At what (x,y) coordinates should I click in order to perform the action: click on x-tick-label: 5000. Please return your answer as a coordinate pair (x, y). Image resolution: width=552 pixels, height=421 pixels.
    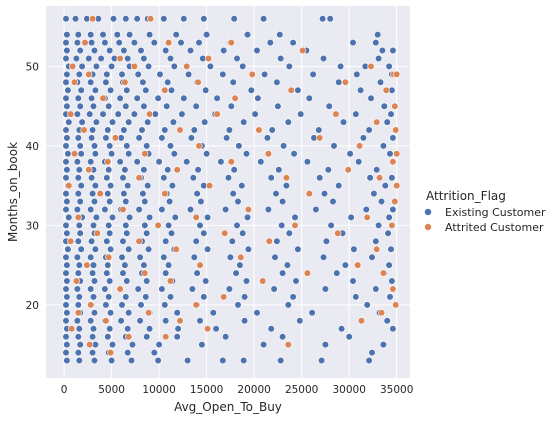
    Looking at the image, I should click on (111, 390).